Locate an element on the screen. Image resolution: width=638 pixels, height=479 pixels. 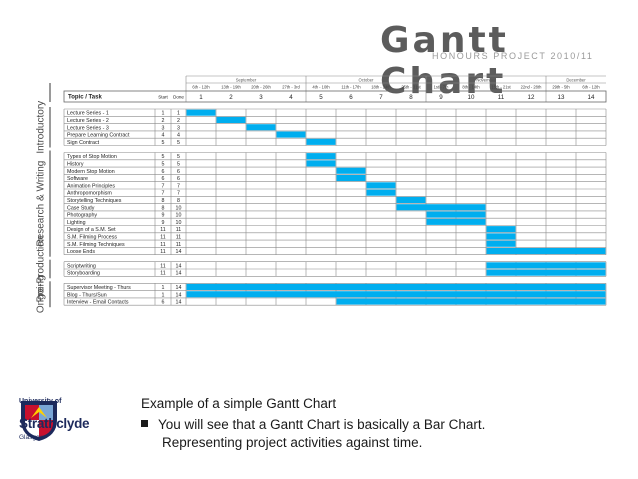
column-header-task: Topic / Task is located at coordinates (85, 98).